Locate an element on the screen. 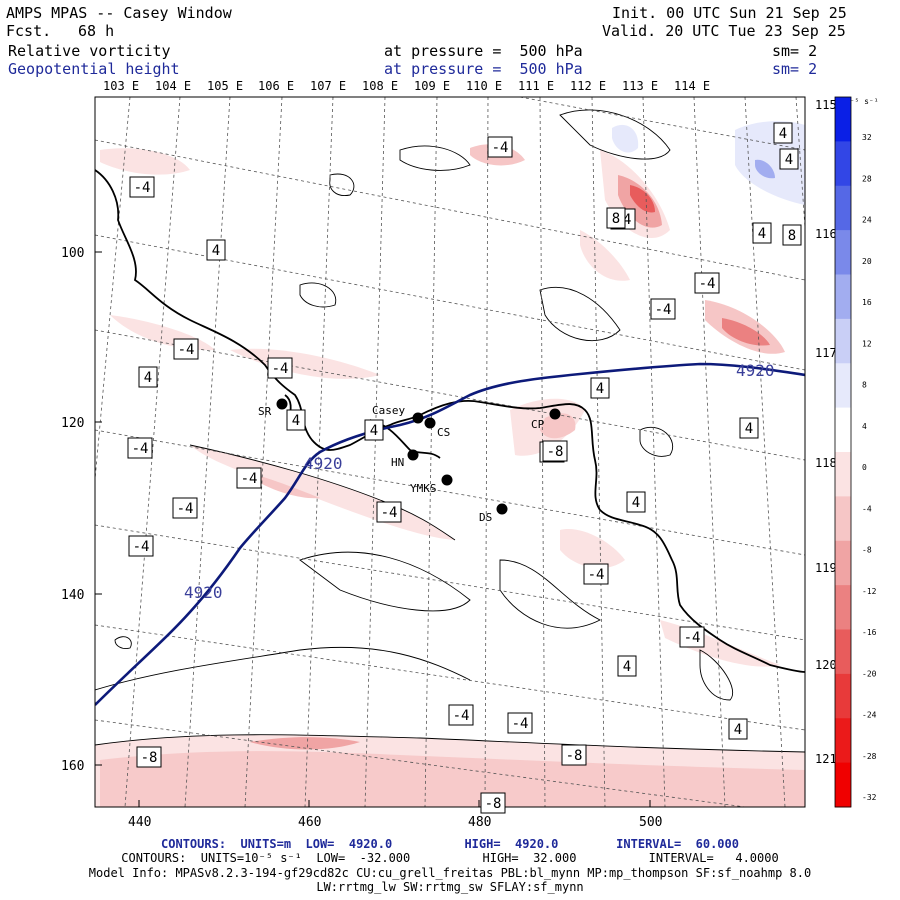  station-marker-cp is located at coordinates (555, 414).